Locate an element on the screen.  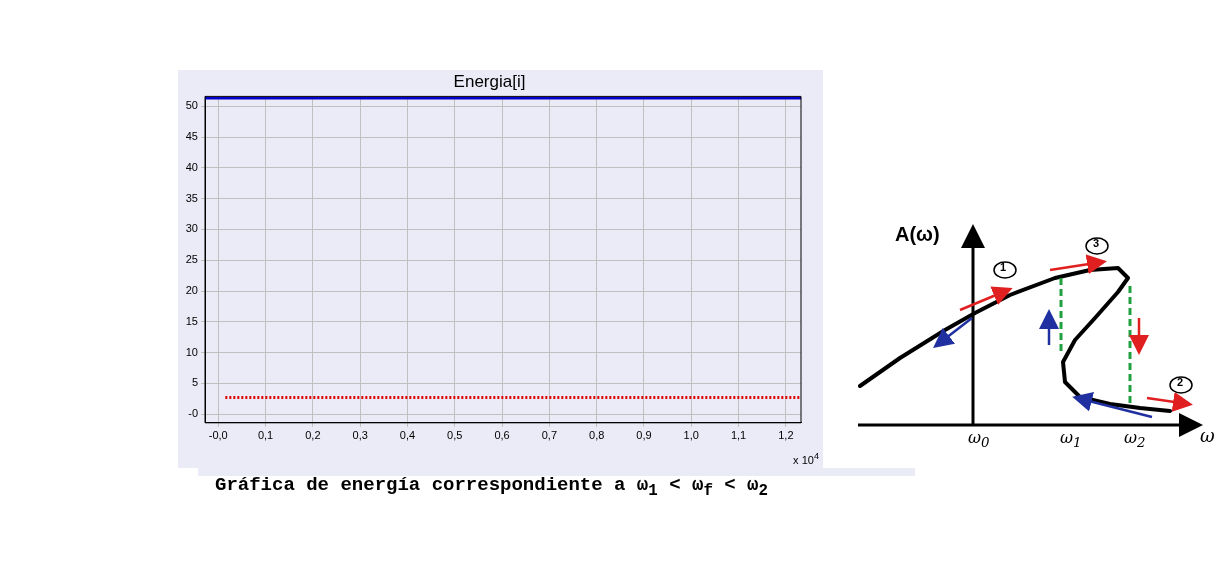
x-tick-label: 1,1 is located at coordinates (738, 435).